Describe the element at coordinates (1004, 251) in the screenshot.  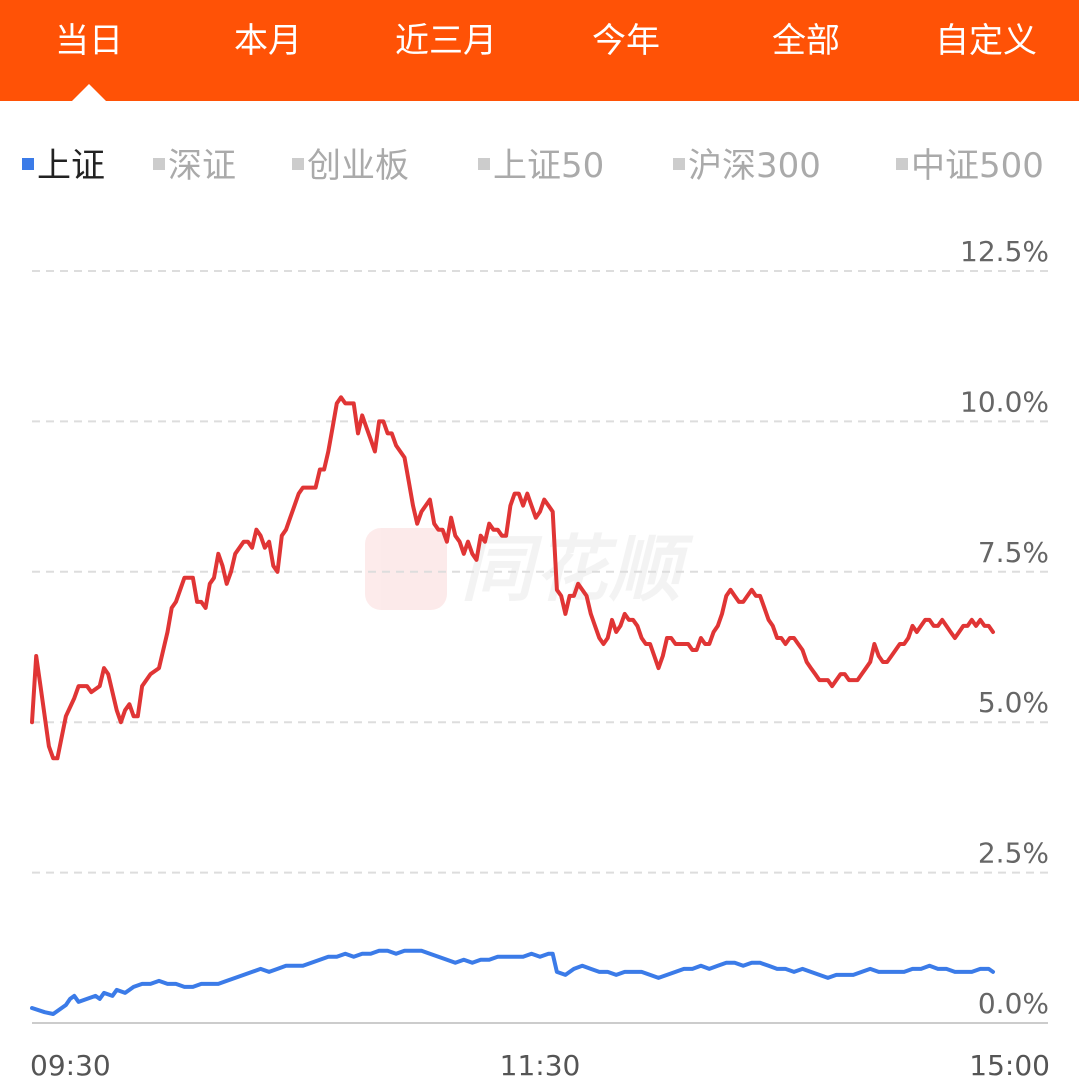
I see `y-tick-label: 12.5%` at that location.